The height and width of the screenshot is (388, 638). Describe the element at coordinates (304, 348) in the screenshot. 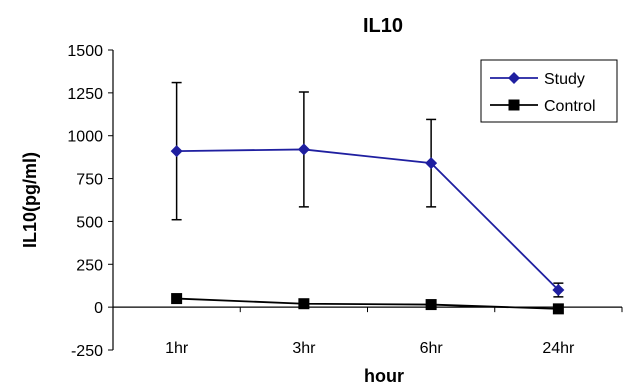

I see `x-tick-label: 3hr` at that location.